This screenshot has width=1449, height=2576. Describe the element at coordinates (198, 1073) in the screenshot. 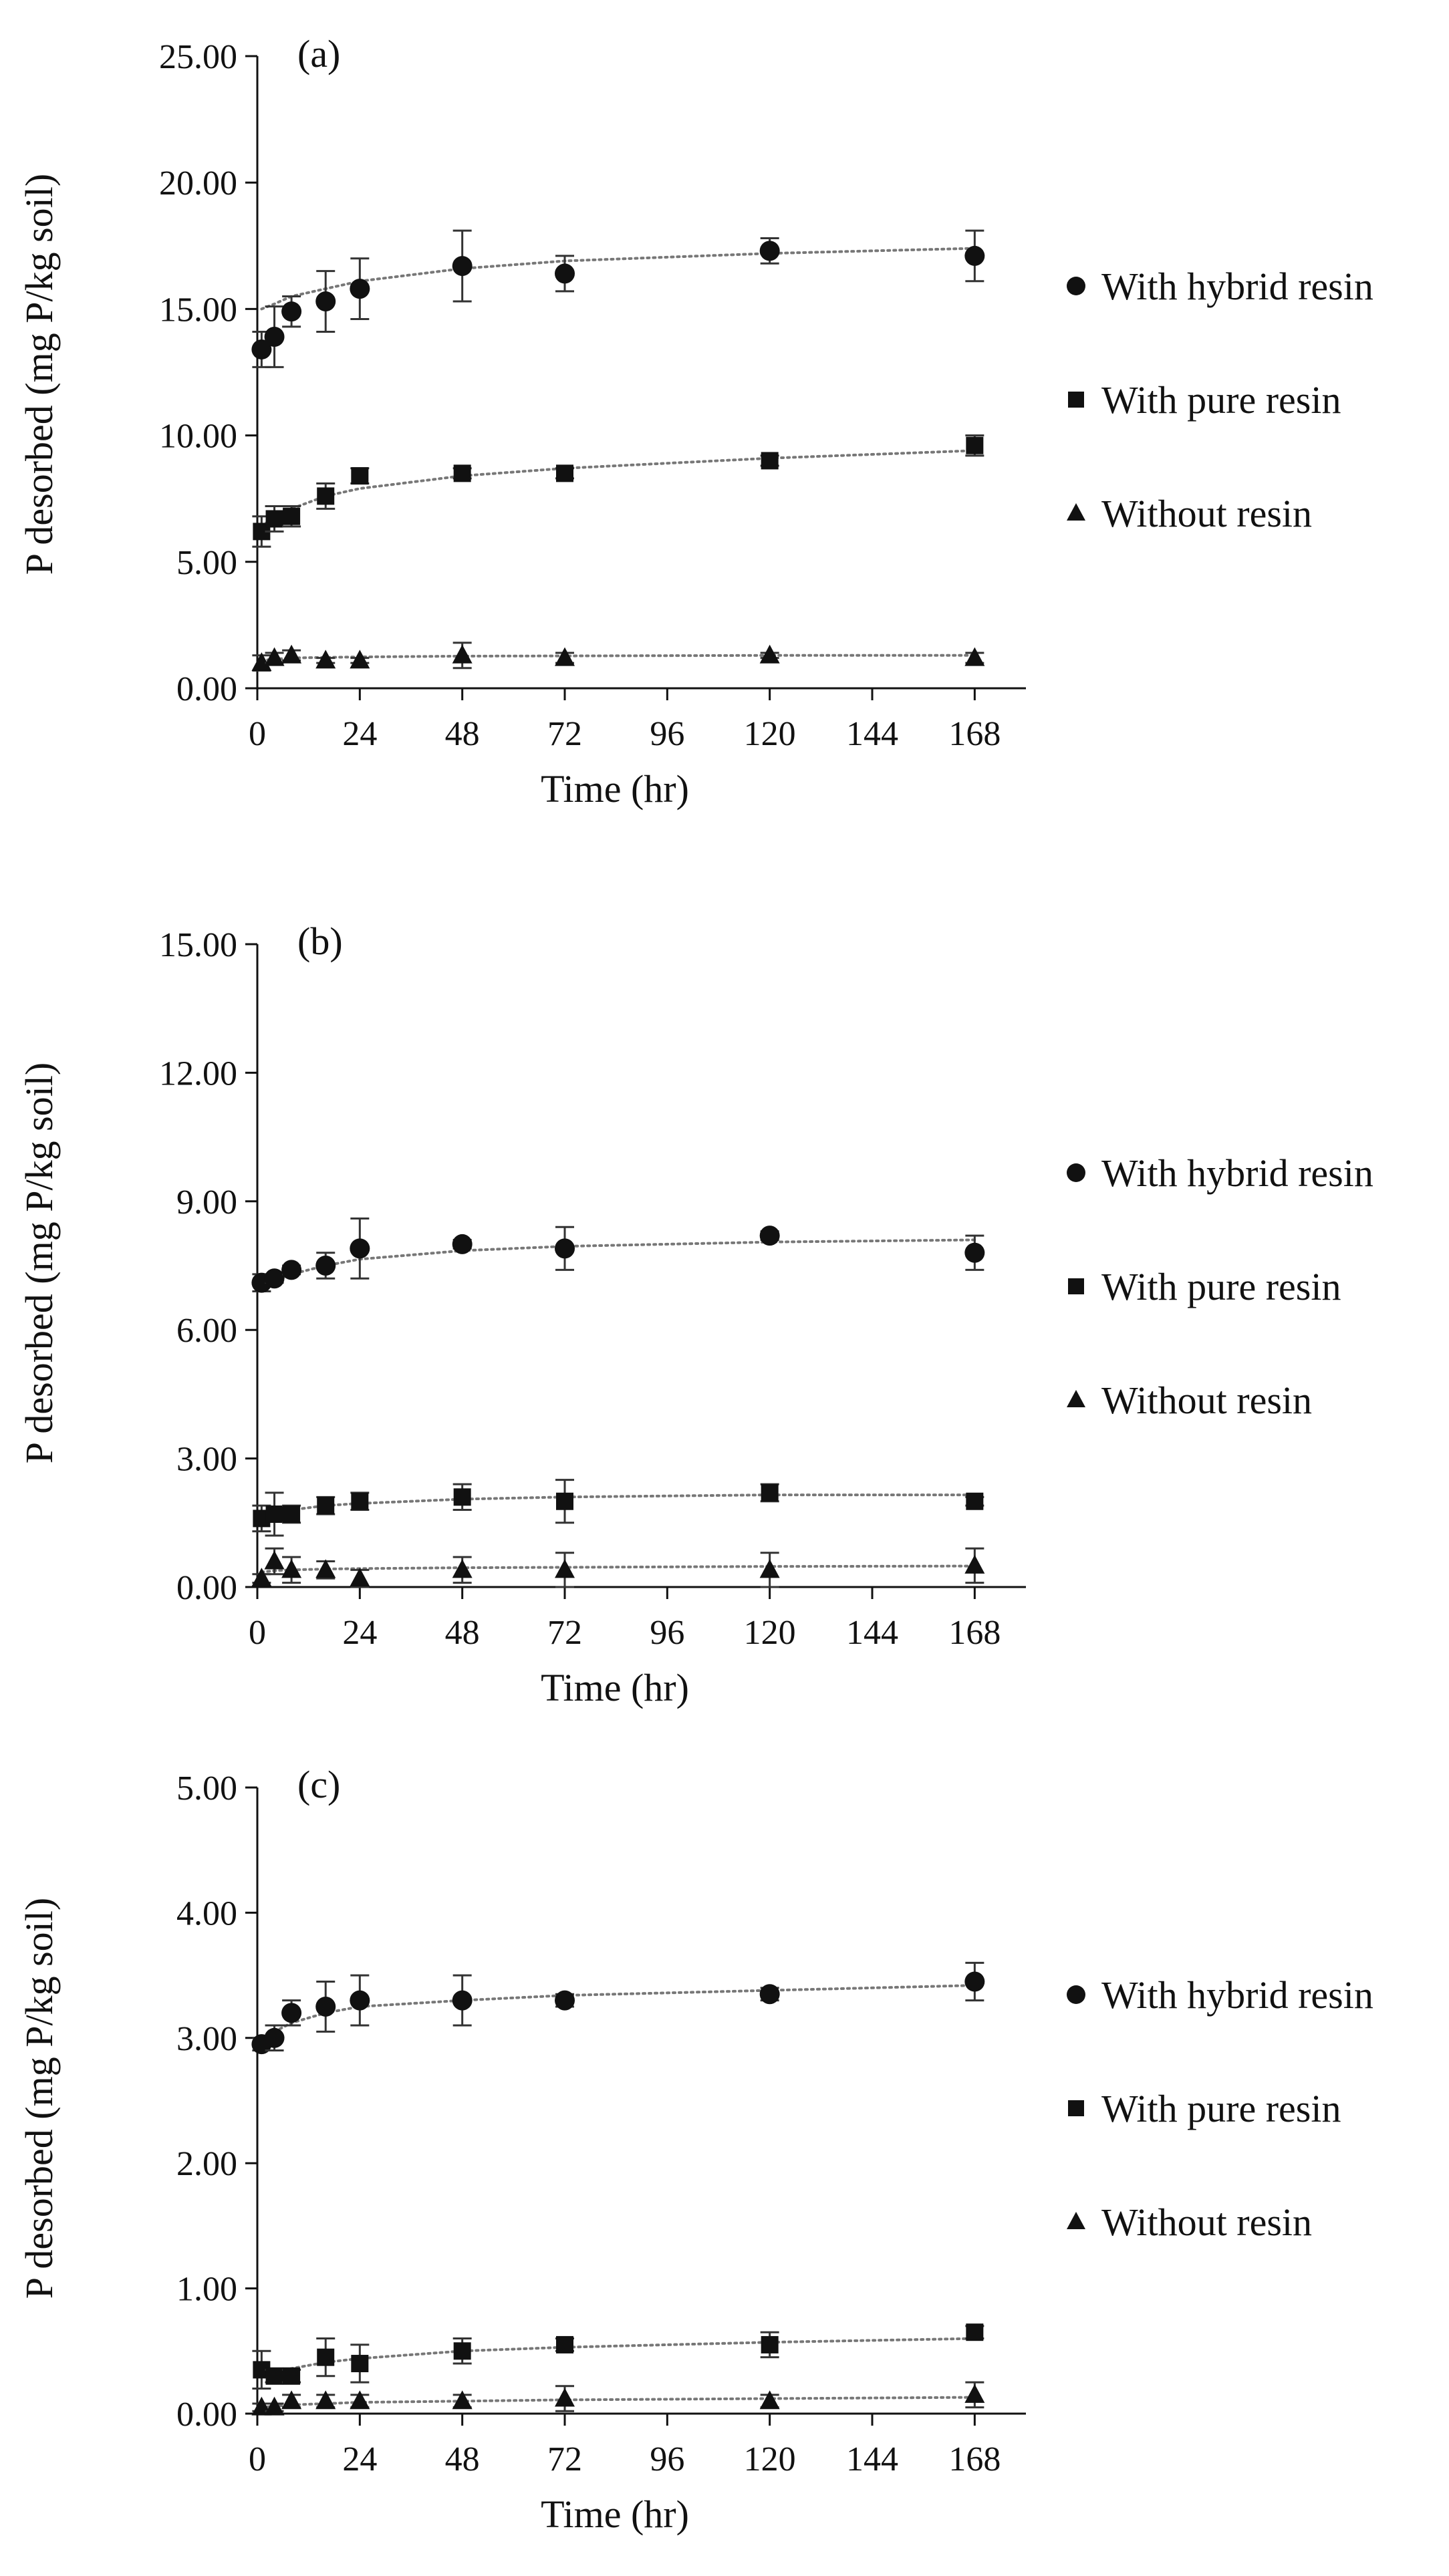

I see `y-tick-label: 12.00` at that location.